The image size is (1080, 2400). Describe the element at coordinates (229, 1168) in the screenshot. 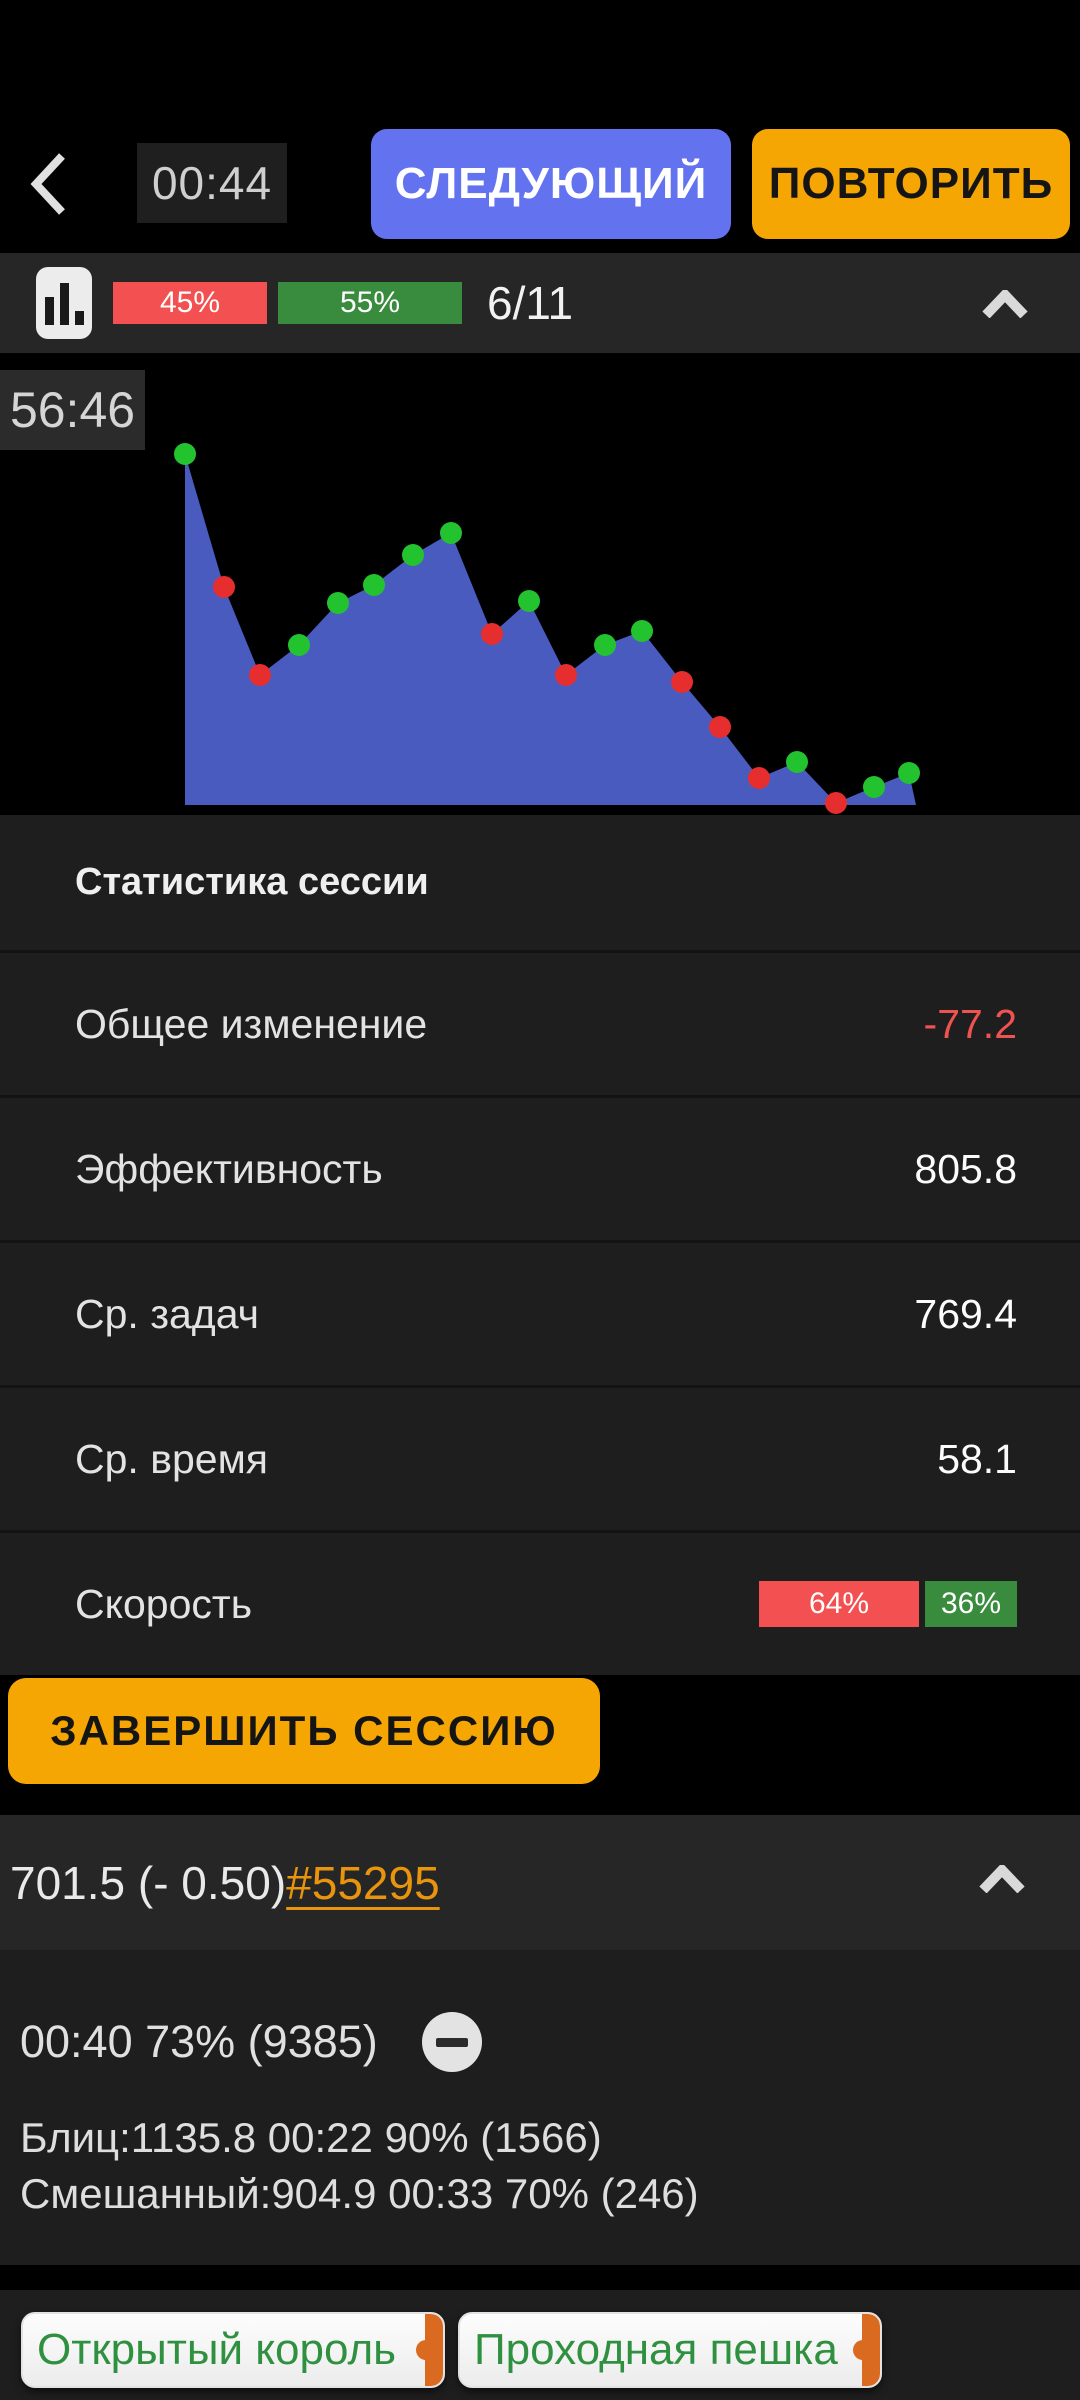

I see `stat-label: Эффективность` at that location.